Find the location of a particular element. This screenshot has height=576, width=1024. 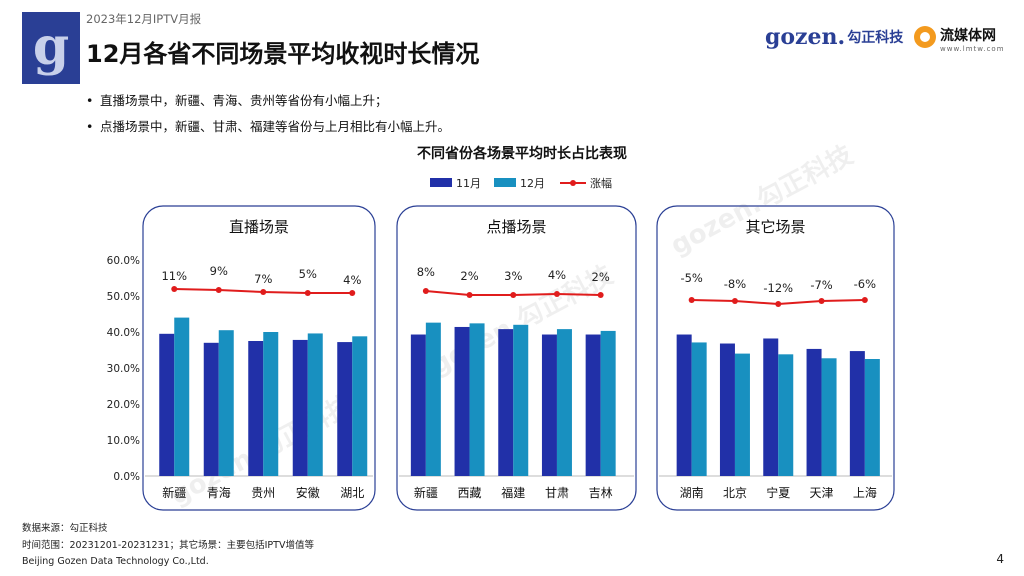

legend-swatch-nov is located at coordinates (441, 182).